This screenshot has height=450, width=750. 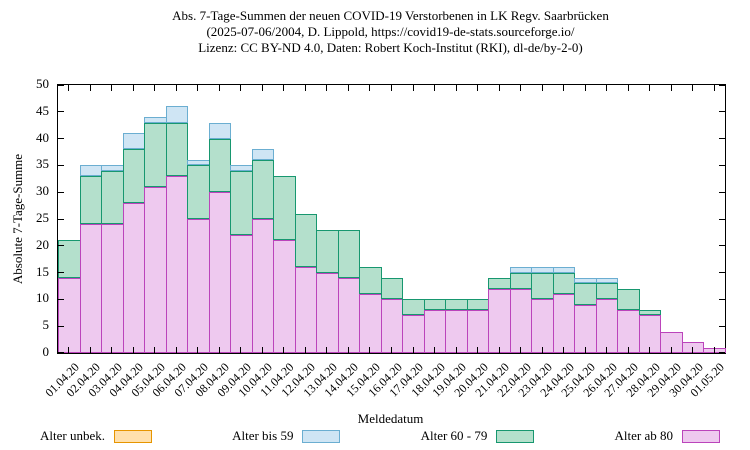 What do you see at coordinates (42, 83) in the screenshot?
I see `y-tick-label: 50` at bounding box center [42, 83].